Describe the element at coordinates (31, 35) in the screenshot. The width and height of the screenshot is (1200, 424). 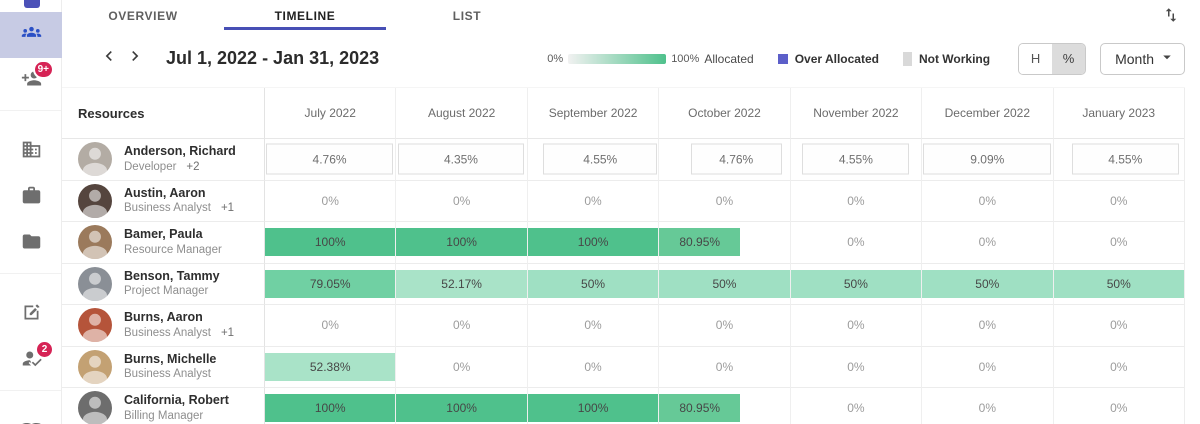
I see `sidebar-item-resources` at that location.